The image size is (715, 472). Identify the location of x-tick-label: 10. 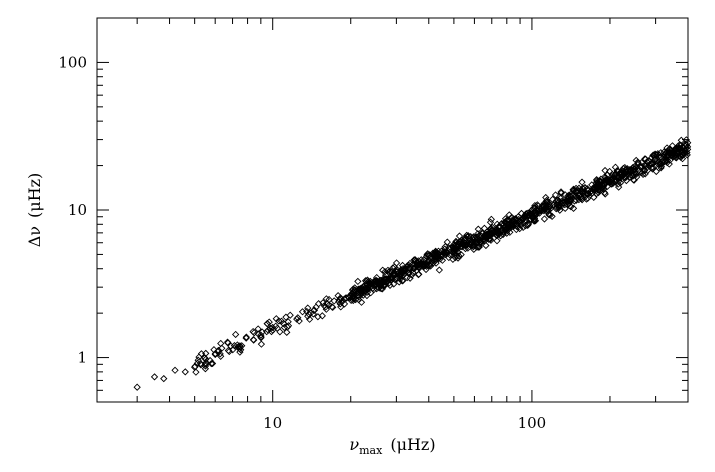
(272, 423).